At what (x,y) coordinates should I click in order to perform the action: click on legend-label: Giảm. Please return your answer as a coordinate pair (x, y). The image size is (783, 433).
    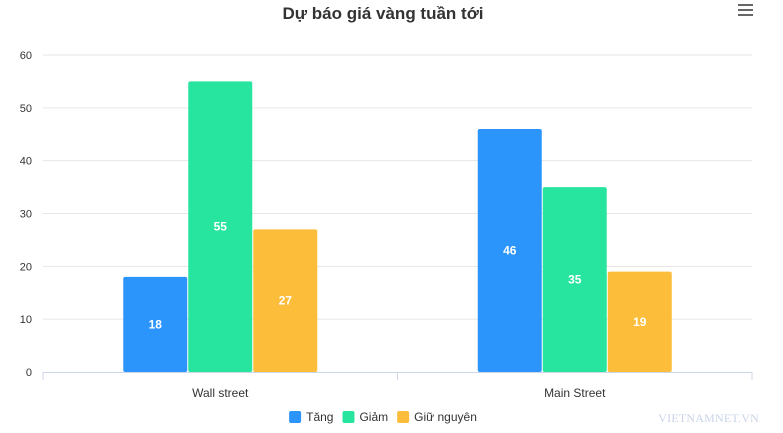
    Looking at the image, I should click on (373, 417).